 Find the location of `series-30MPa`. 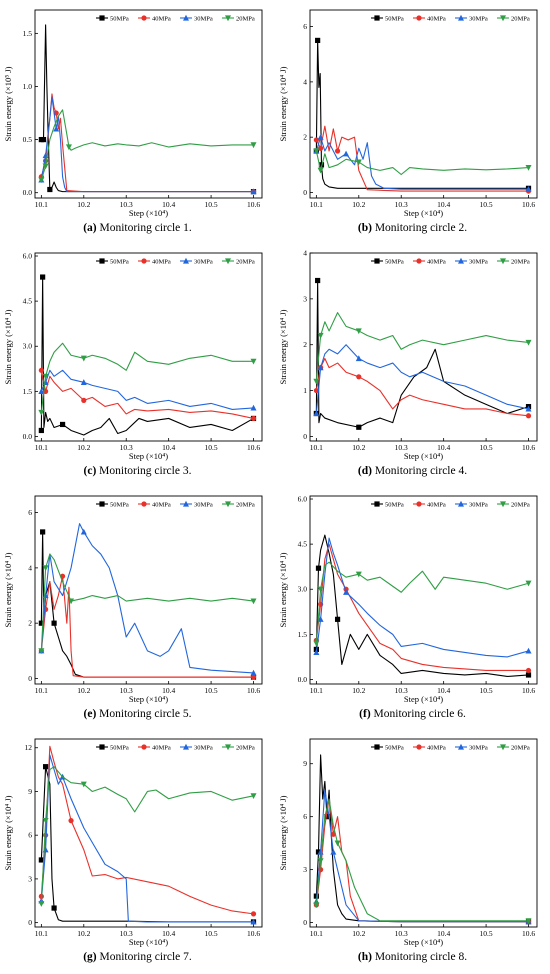

series-30MPa is located at coordinates (147, 390).